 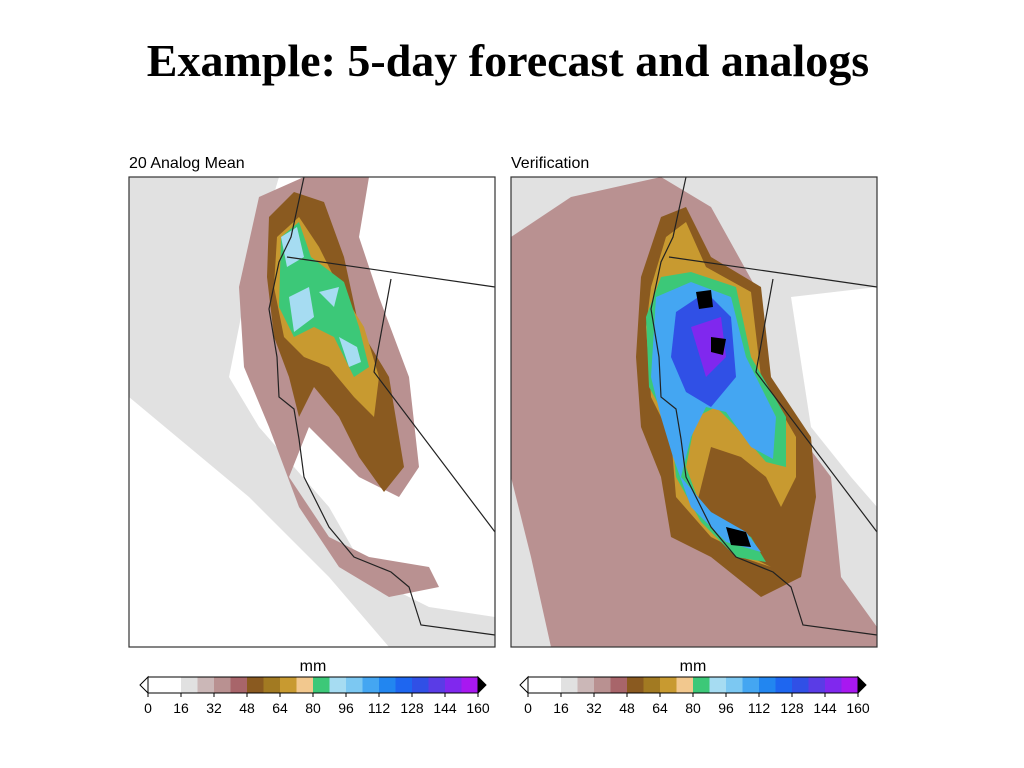 What do you see at coordinates (550, 163) in the screenshot?
I see `panel-title: Verification` at bounding box center [550, 163].